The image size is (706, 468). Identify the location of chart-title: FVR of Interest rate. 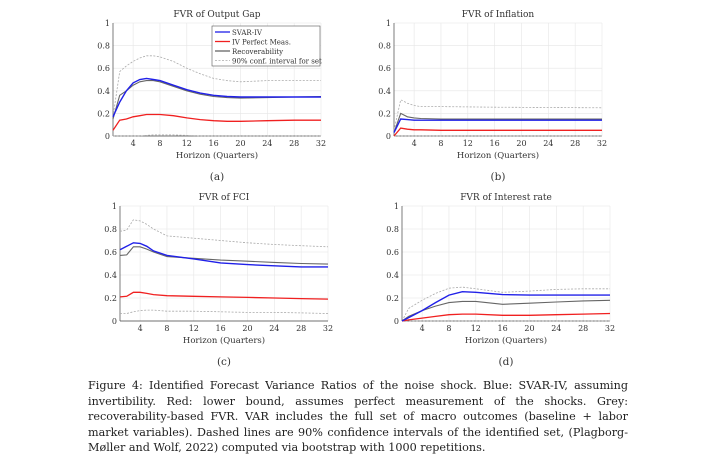
(506, 198).